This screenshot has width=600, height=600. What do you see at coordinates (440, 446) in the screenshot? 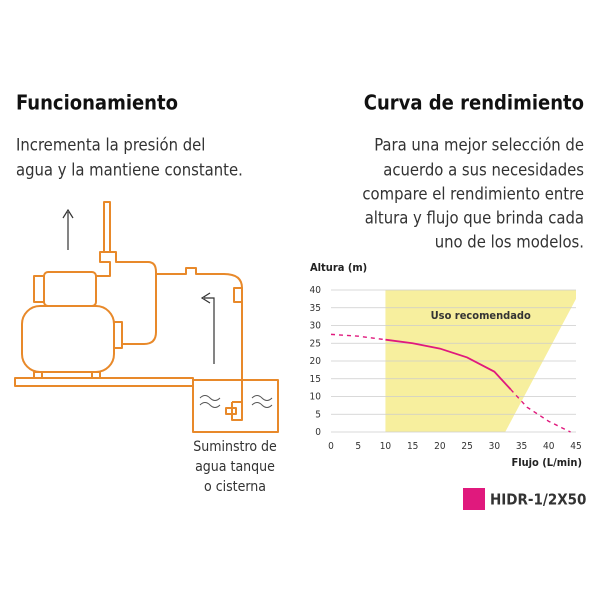
I see `x-tick-label: 20` at bounding box center [440, 446].